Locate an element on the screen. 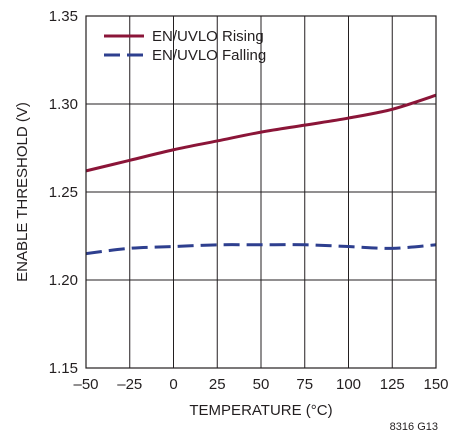 This screenshot has width=450, height=436. legend: EN/UVLO Rising EN/UVLO Falling is located at coordinates (185, 46).